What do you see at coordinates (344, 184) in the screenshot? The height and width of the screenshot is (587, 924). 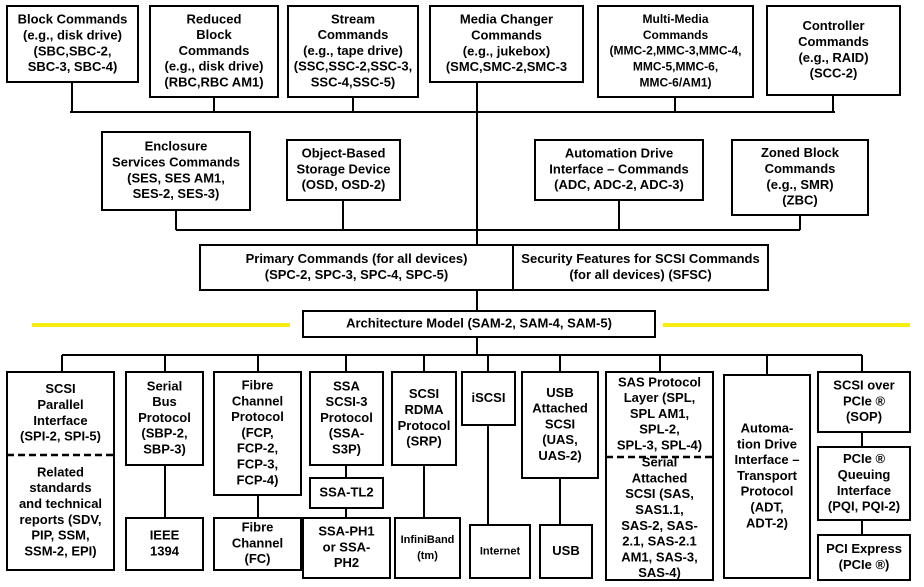 I see `box-label: (OSD, OSD-2)` at bounding box center [344, 184].